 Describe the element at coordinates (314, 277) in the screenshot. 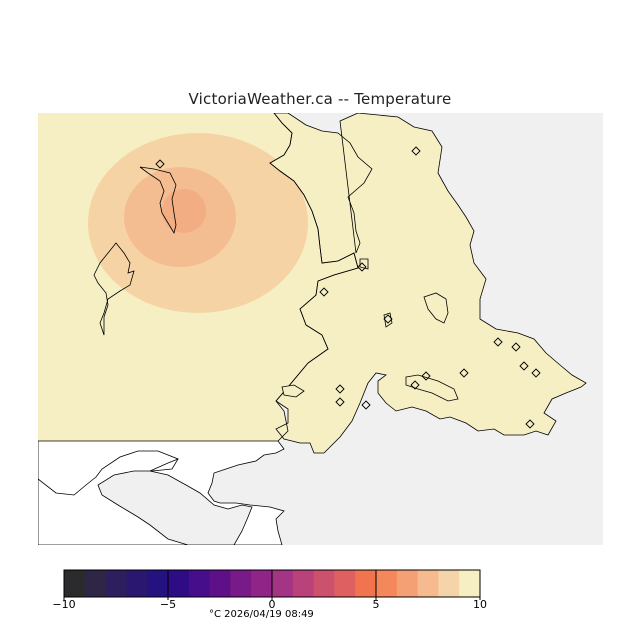

I see `coastline-west` at that location.